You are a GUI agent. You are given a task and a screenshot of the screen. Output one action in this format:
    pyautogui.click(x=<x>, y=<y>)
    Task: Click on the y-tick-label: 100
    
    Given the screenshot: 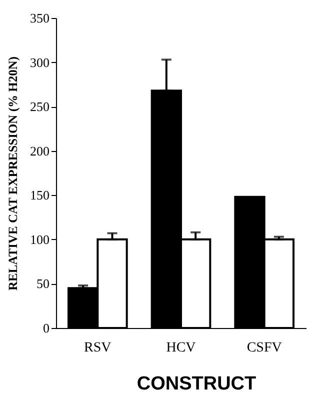 What is the action you would take?
    pyautogui.click(x=40, y=239)
    